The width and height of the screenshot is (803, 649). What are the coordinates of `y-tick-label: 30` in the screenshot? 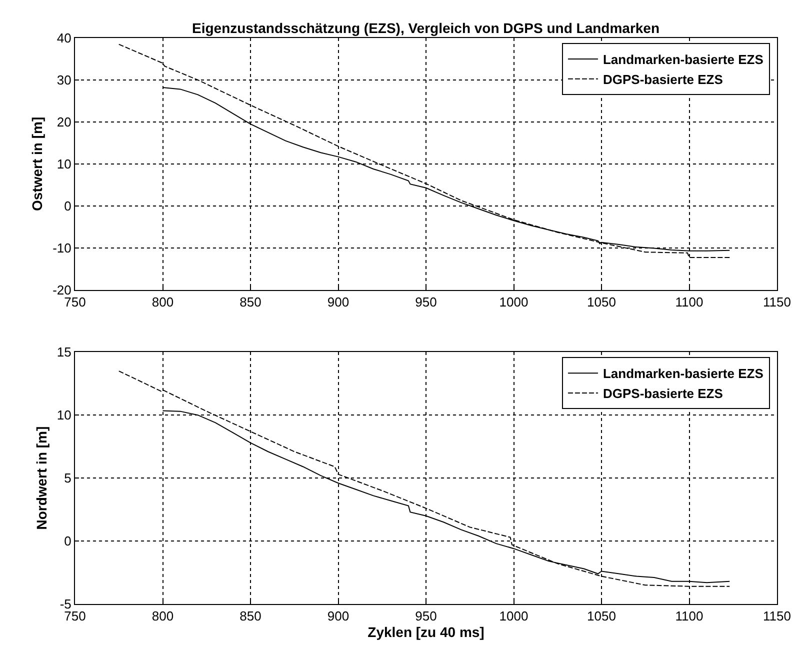 It's located at (64, 80).